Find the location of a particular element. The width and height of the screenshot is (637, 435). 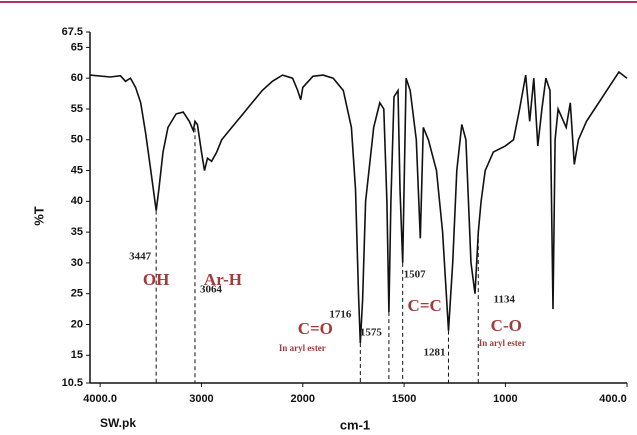

y-tick-label: 35 is located at coordinates (77, 232).